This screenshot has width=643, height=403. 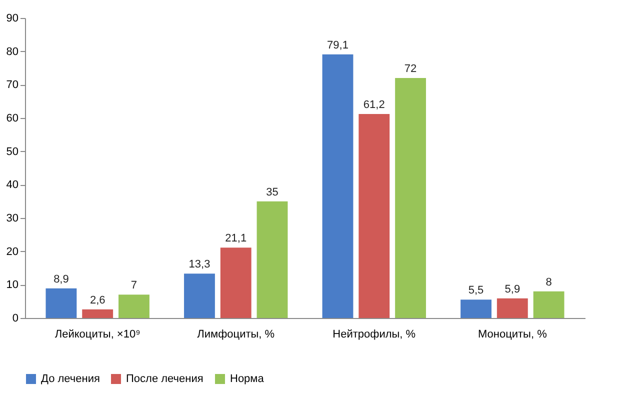 What do you see at coordinates (165, 379) in the screenshot?
I see `legend-label: После лечения` at bounding box center [165, 379].